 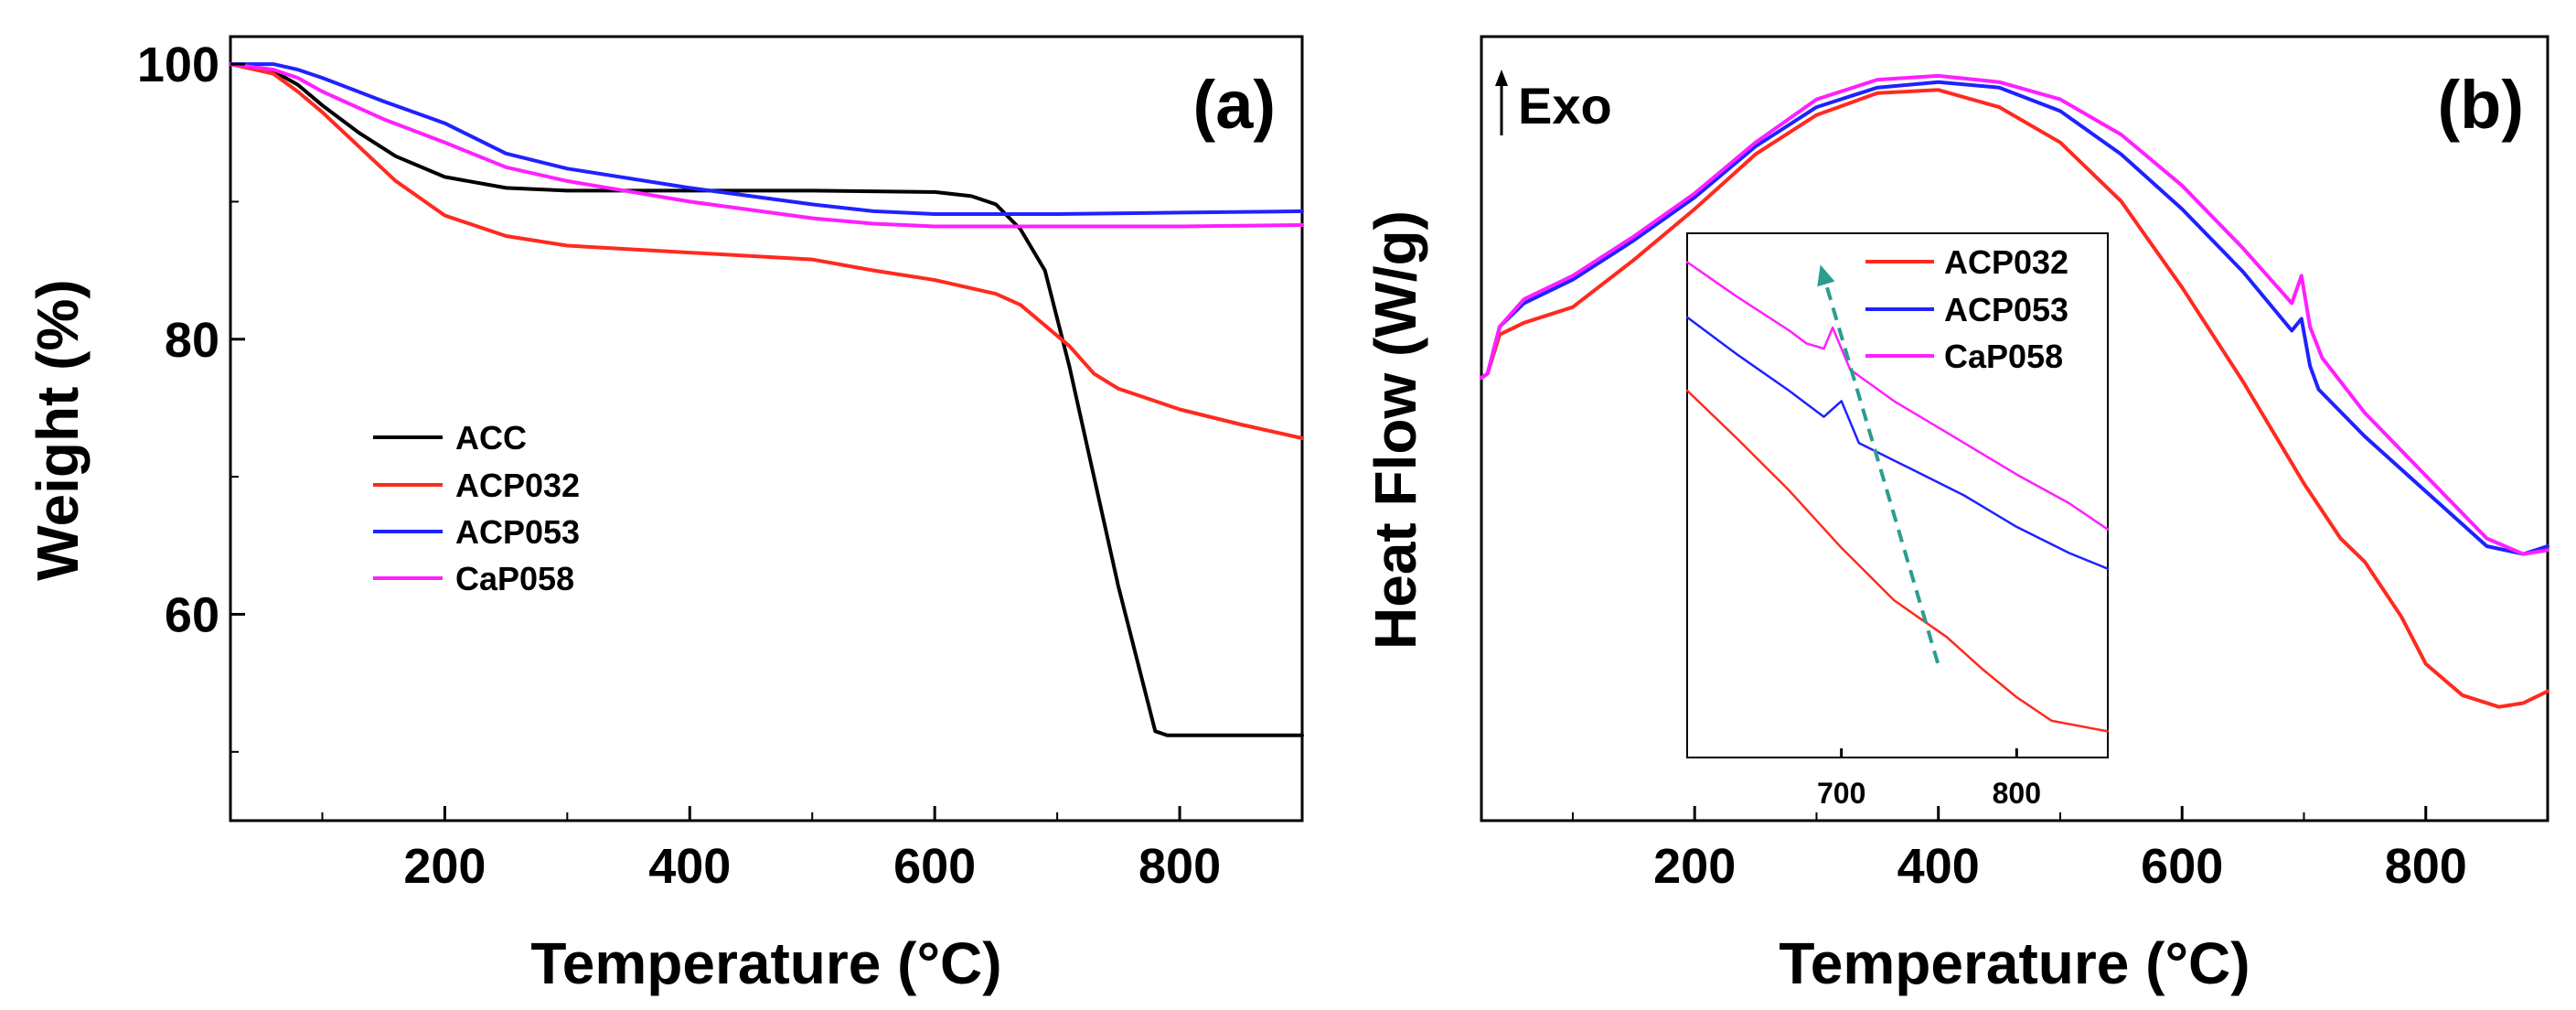 What do you see at coordinates (2006, 262) in the screenshot?
I see `inset-legend-label-acp032: ACP032` at bounding box center [2006, 262].